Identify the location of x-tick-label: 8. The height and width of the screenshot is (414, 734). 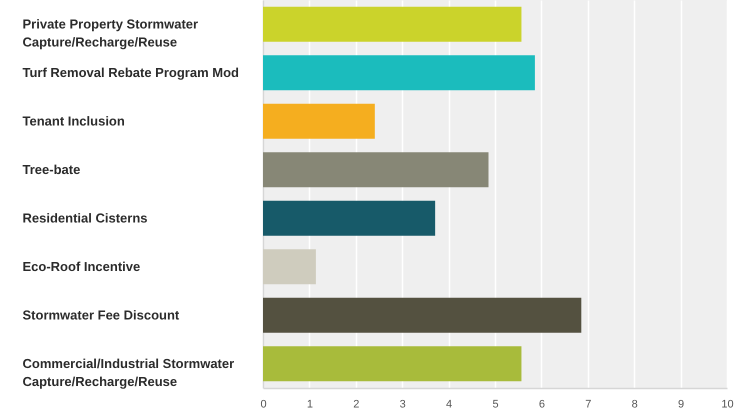
(635, 404).